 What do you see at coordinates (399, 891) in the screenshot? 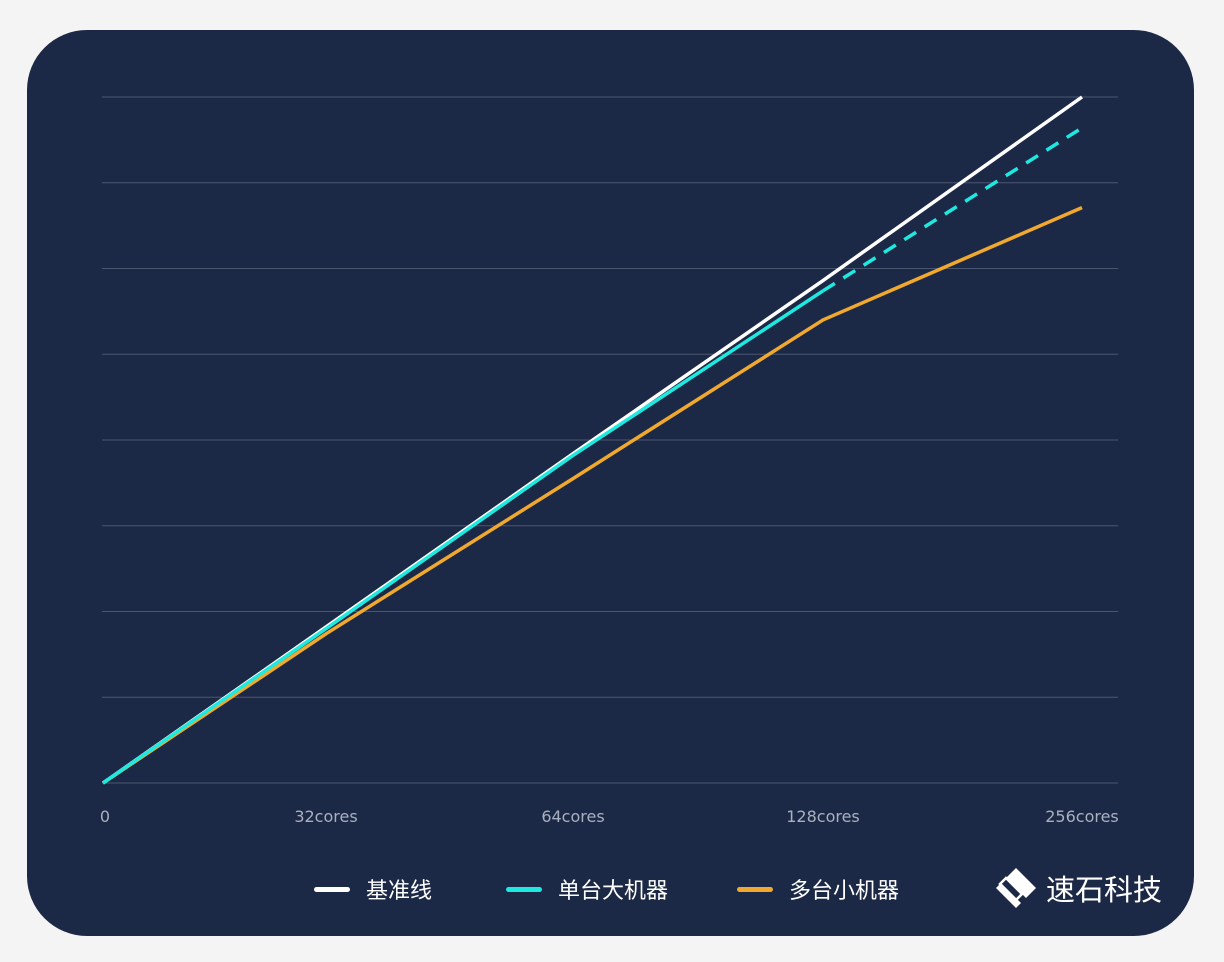
I see `legend-label: 基准线` at bounding box center [399, 891].